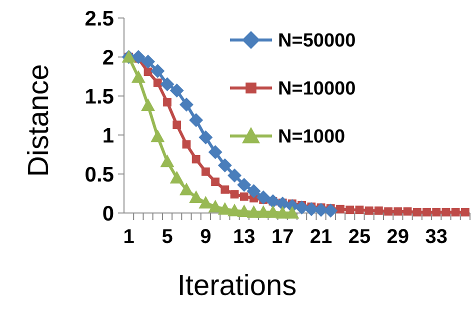  I want to click on x-axis-title: Iterations, so click(237, 286).